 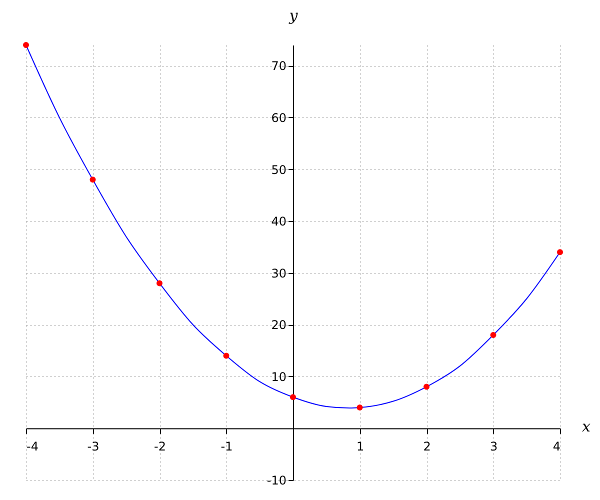 What do you see at coordinates (226, 447) in the screenshot?
I see `x-tick-label: -1` at bounding box center [226, 447].